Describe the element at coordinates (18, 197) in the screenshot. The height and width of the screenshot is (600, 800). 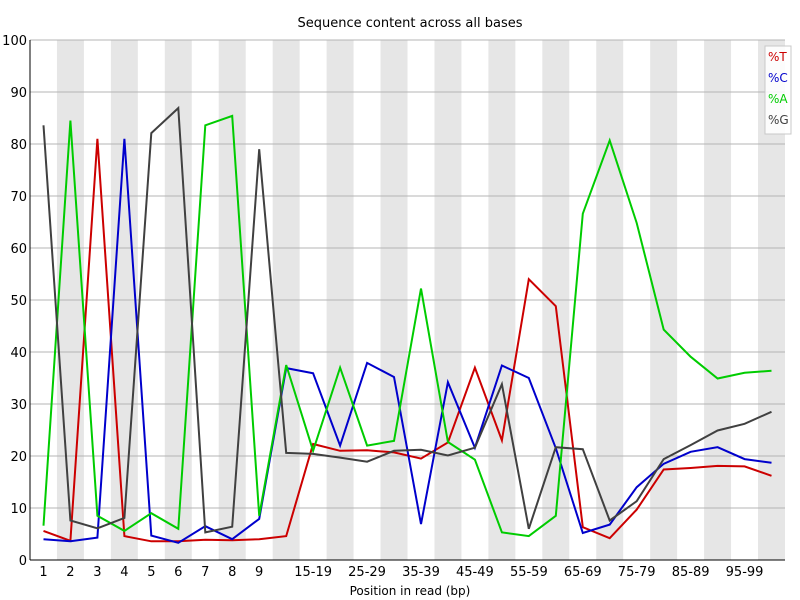
I see `y-tick-label-70: 70` at that location.